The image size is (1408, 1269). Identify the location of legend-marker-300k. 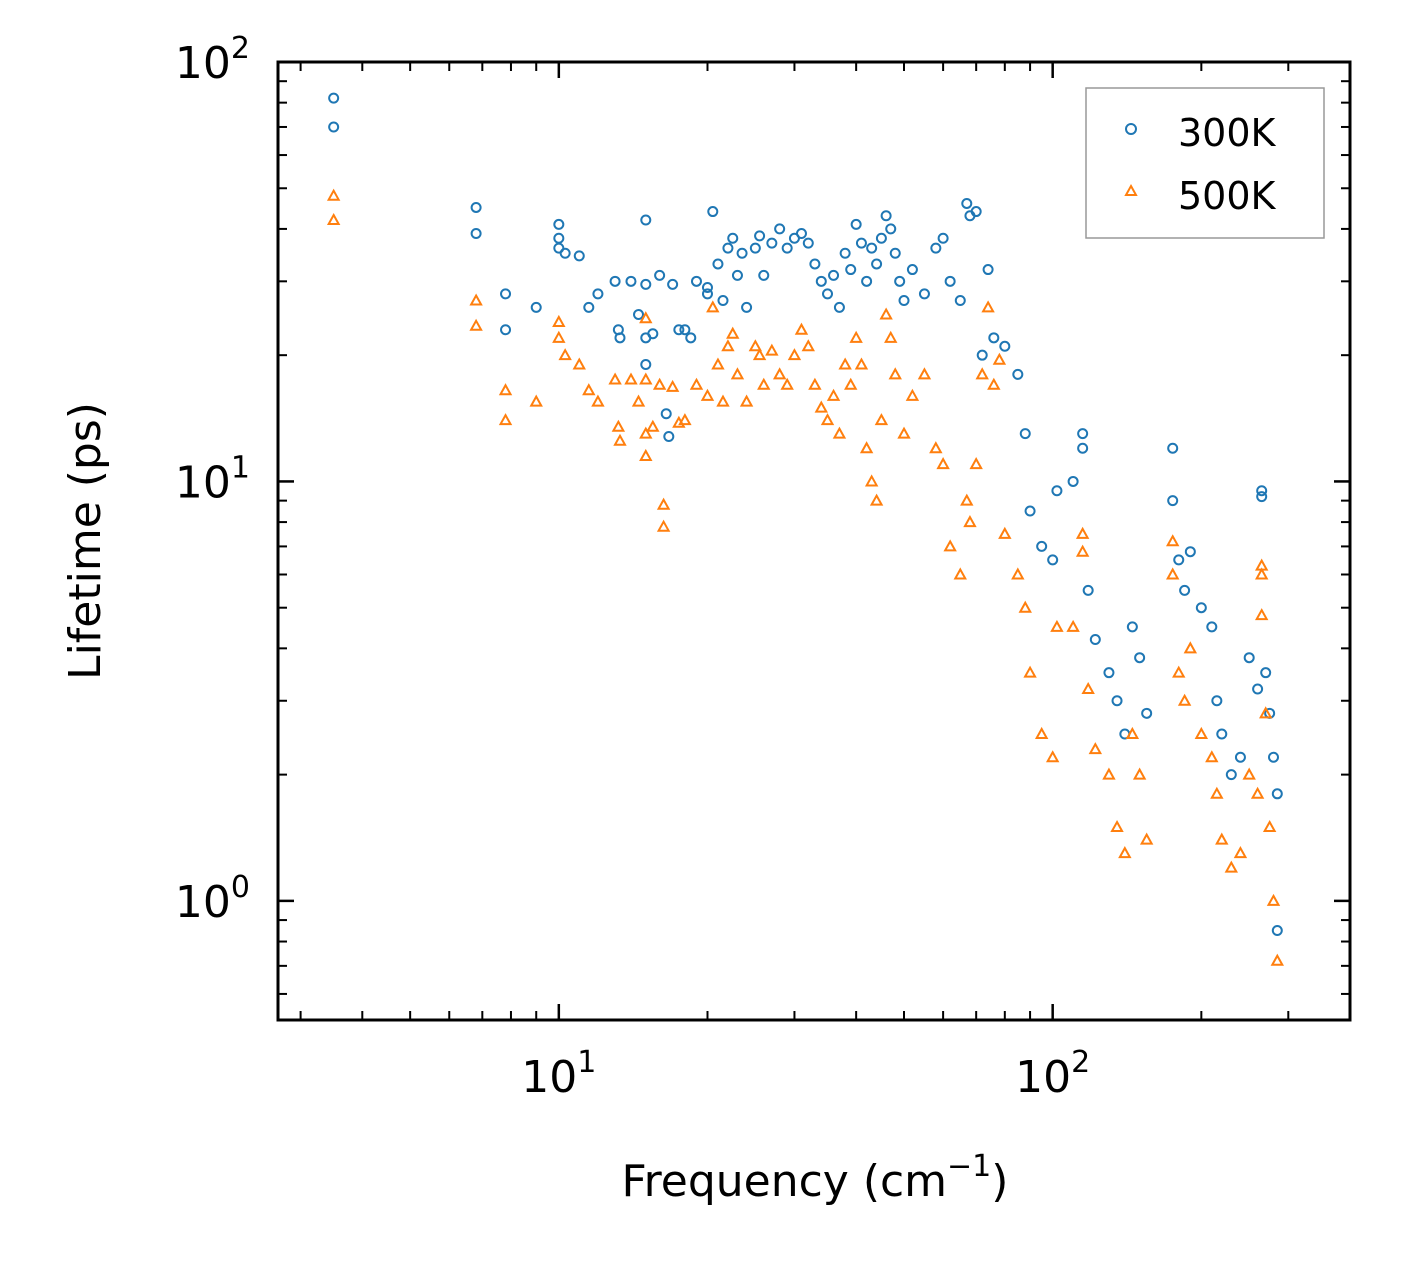
(1131, 129).